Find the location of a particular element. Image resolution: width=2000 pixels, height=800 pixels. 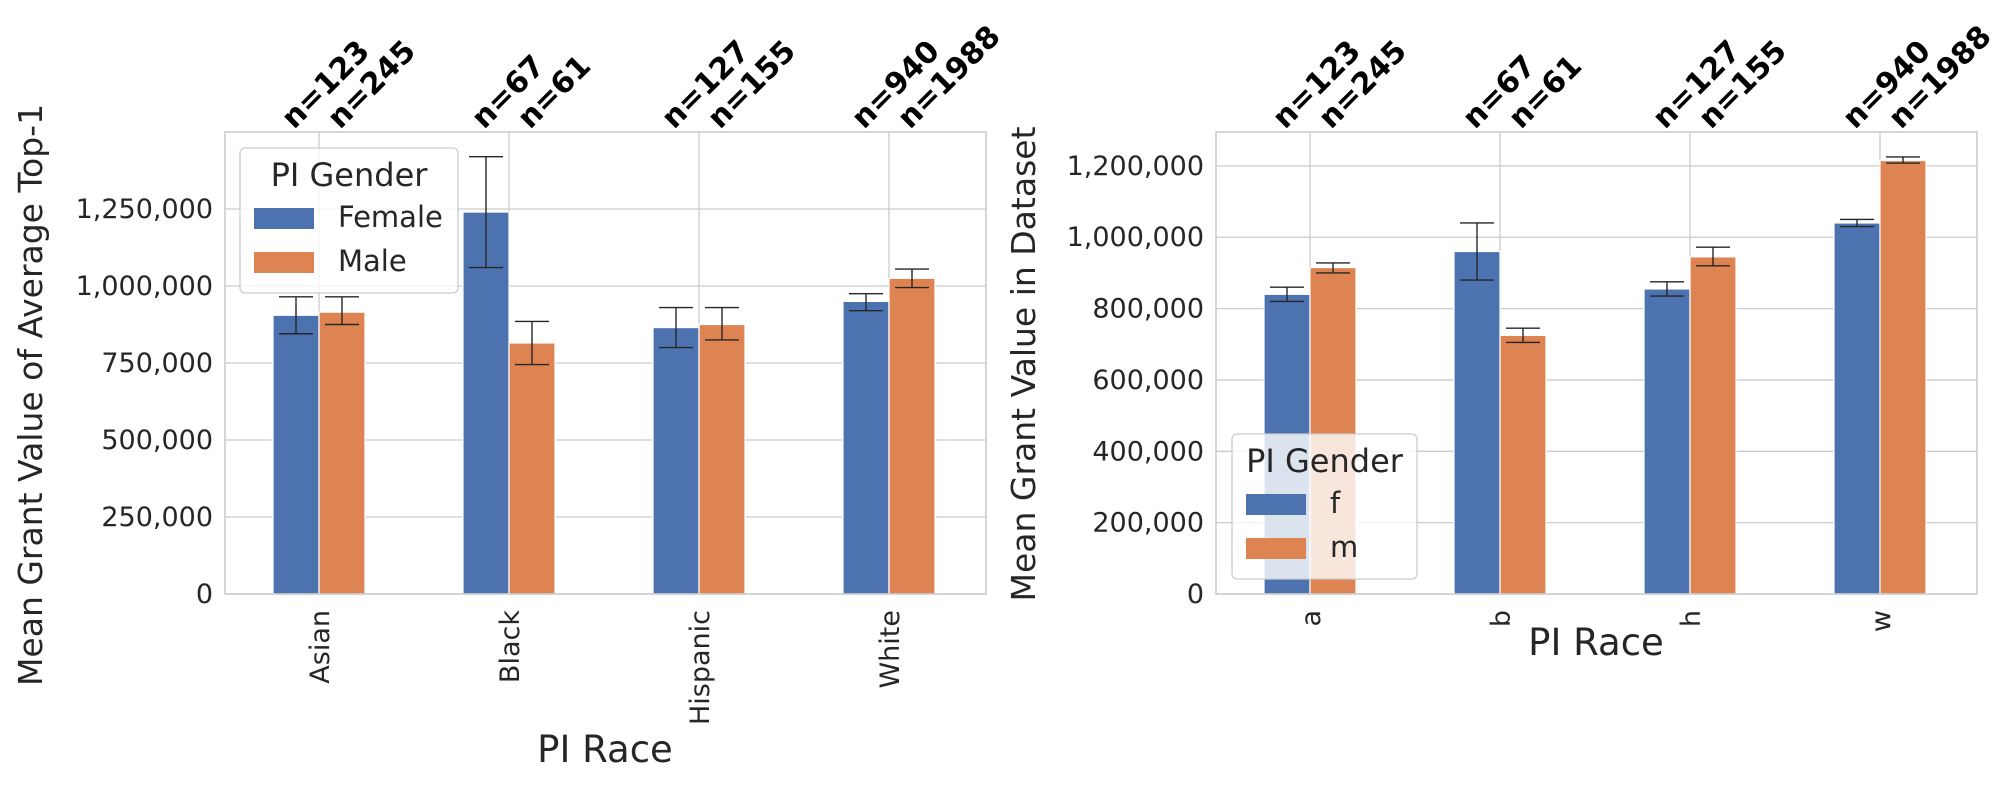

y-tick-label: 600,000 is located at coordinates (1148, 380).